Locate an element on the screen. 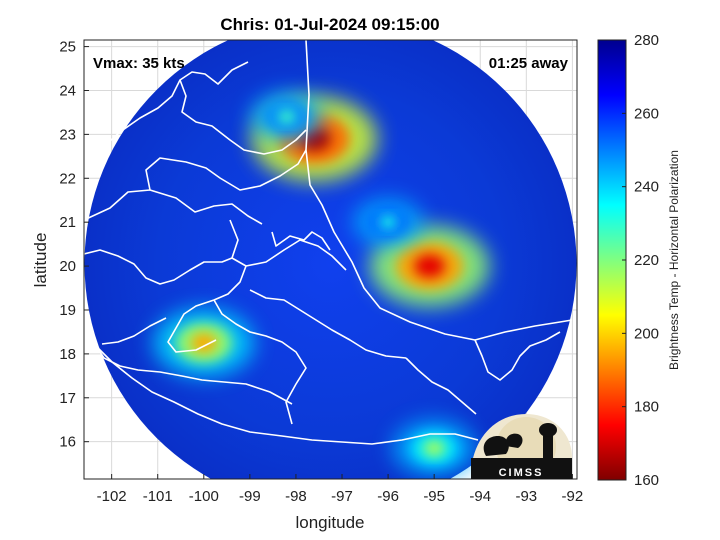  colorbar-tick-label: 200 is located at coordinates (646, 333).